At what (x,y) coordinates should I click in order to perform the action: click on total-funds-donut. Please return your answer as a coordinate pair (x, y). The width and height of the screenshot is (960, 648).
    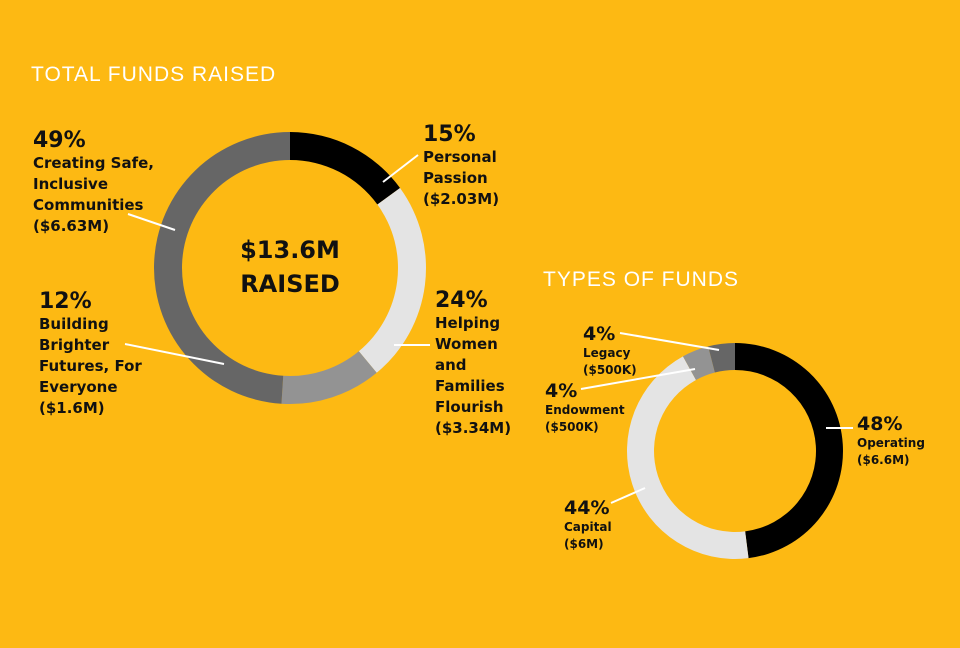
    Looking at the image, I should click on (290, 268).